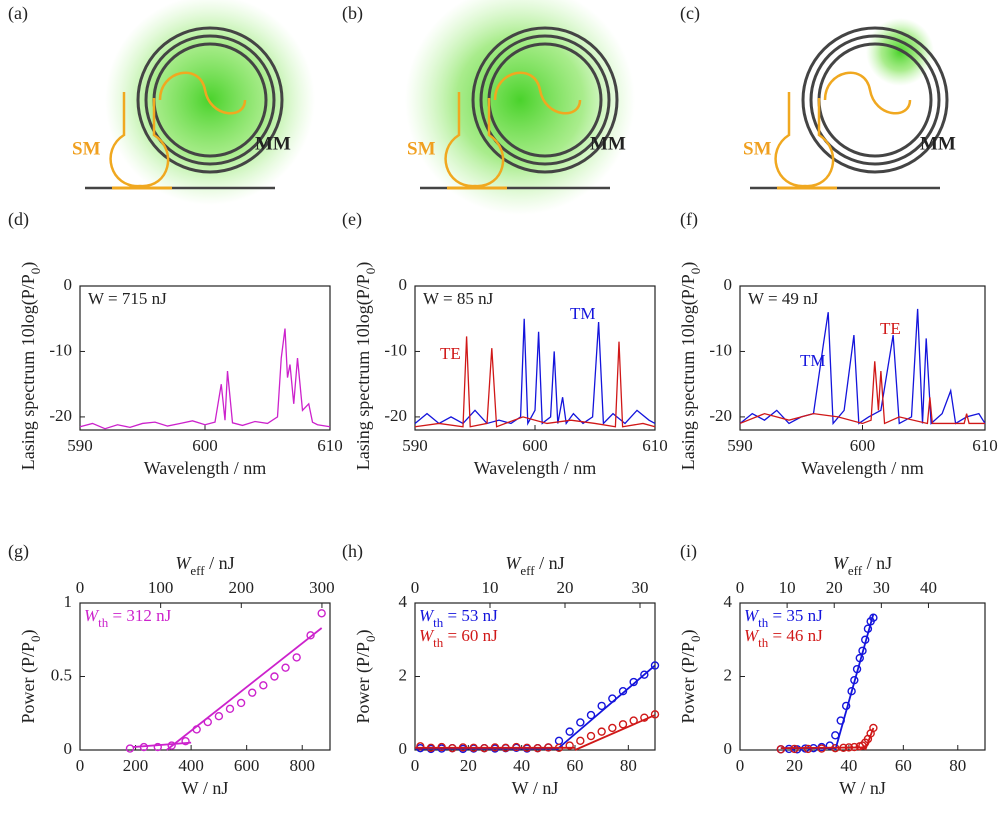 This screenshot has height=813, width=1003. Describe the element at coordinates (695, 638) in the screenshot. I see `subscript: 0` at that location.